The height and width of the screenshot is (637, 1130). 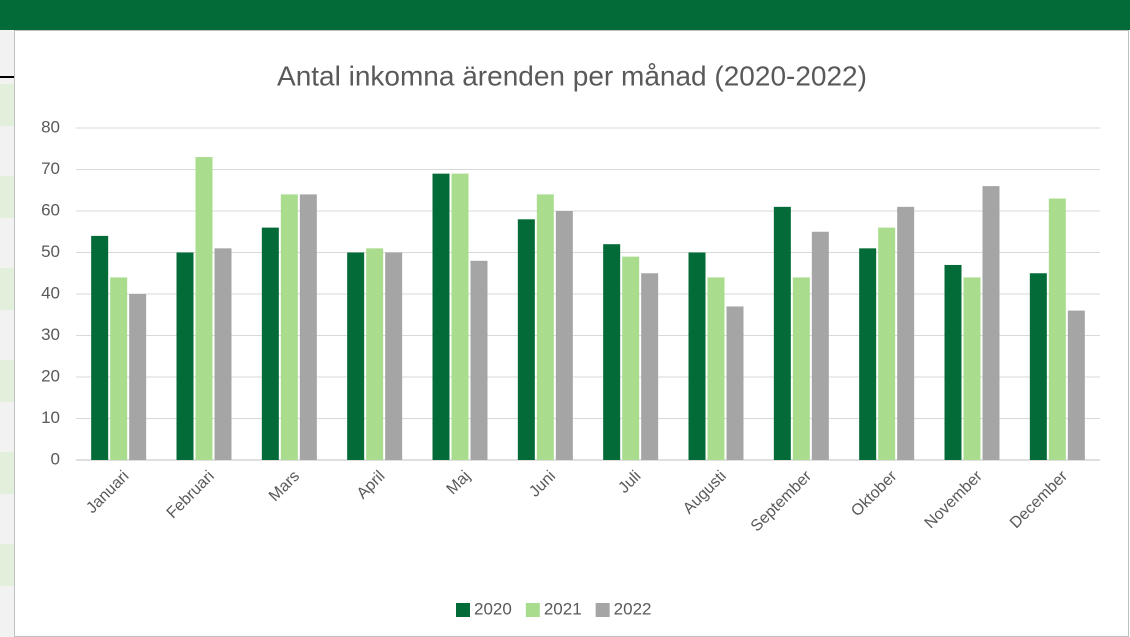 What do you see at coordinates (50, 375) in the screenshot?
I see `y-tick-label: 20` at bounding box center [50, 375].